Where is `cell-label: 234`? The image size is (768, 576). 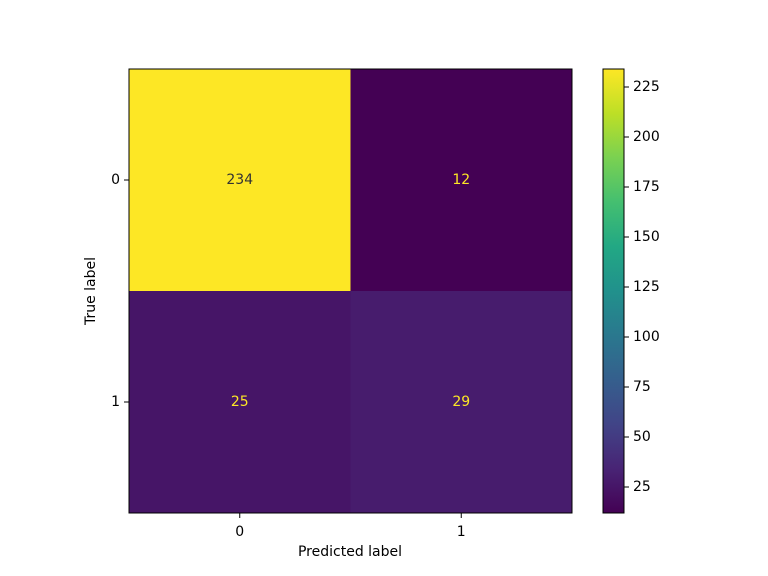
cell-label: 234 is located at coordinates (239, 180).